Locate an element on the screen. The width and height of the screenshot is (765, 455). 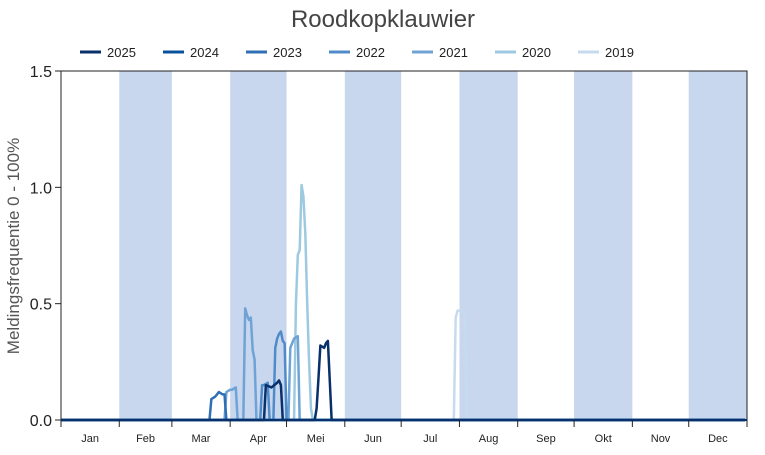
legend: 2025 2024 2023 2022 2021 2020 2019 is located at coordinates (357, 52).